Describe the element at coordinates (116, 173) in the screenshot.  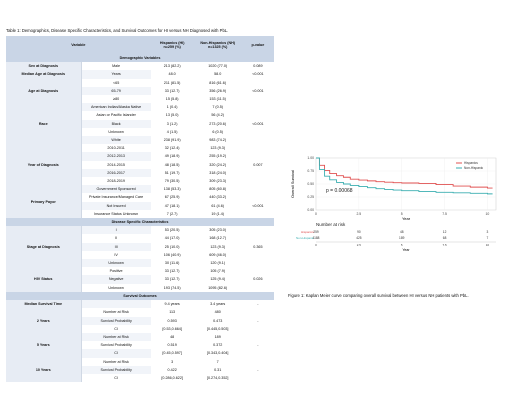
I see `category-cell: 2016-2017` at that location.